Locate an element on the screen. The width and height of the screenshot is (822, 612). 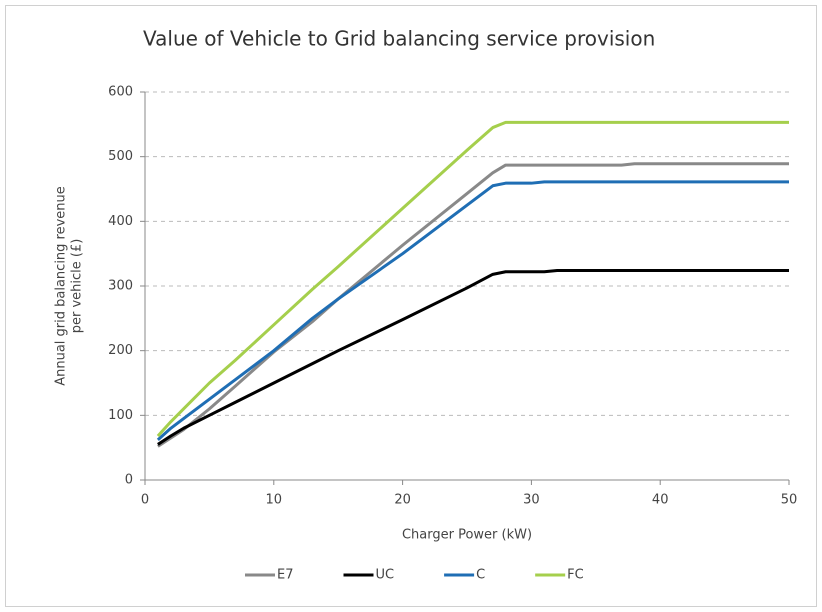
x-tick-label: 10 is located at coordinates (274, 500).